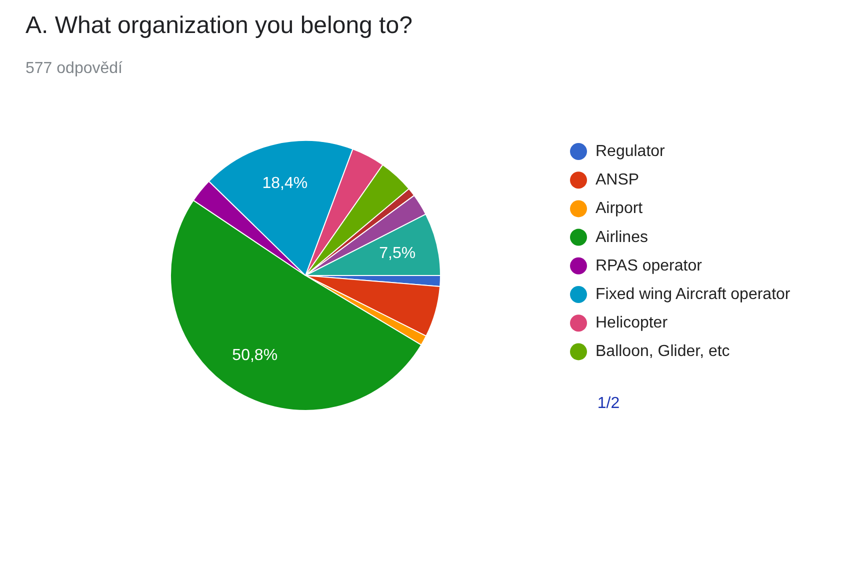 The image size is (851, 574). I want to click on legend-label: Balloon, Glider, etc, so click(663, 351).